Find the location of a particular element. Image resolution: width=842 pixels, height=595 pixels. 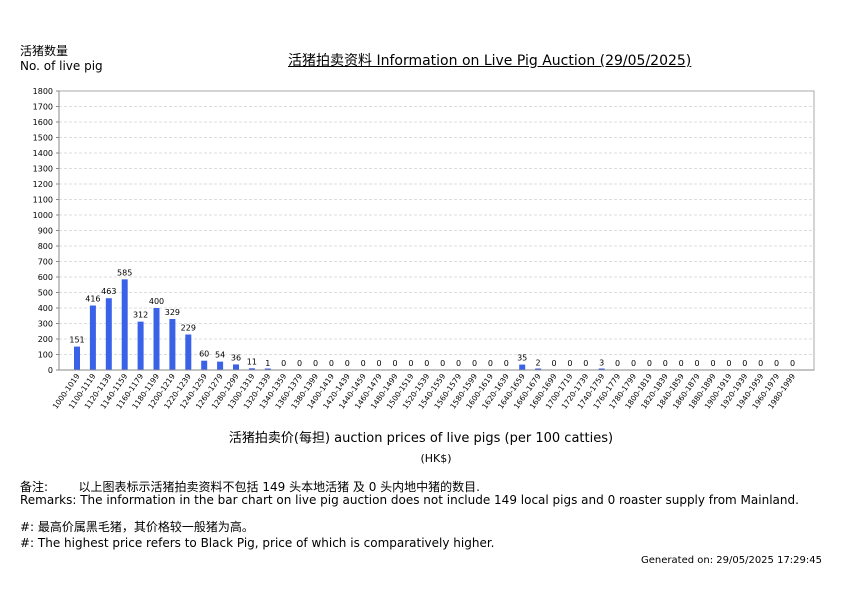

y-tick-label: 0 is located at coordinates (50, 370).